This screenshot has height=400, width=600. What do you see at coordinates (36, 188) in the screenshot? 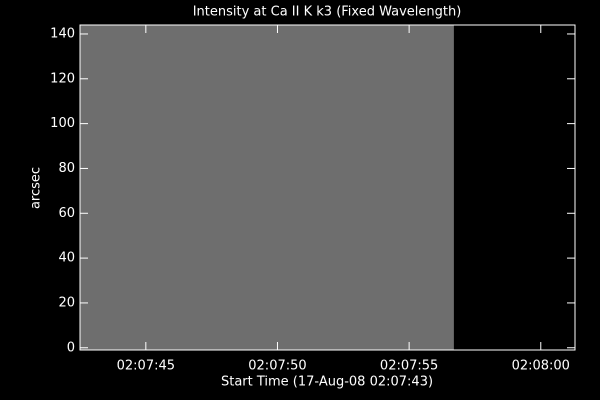
I see `y-axis-label: arcsec` at bounding box center [36, 188].